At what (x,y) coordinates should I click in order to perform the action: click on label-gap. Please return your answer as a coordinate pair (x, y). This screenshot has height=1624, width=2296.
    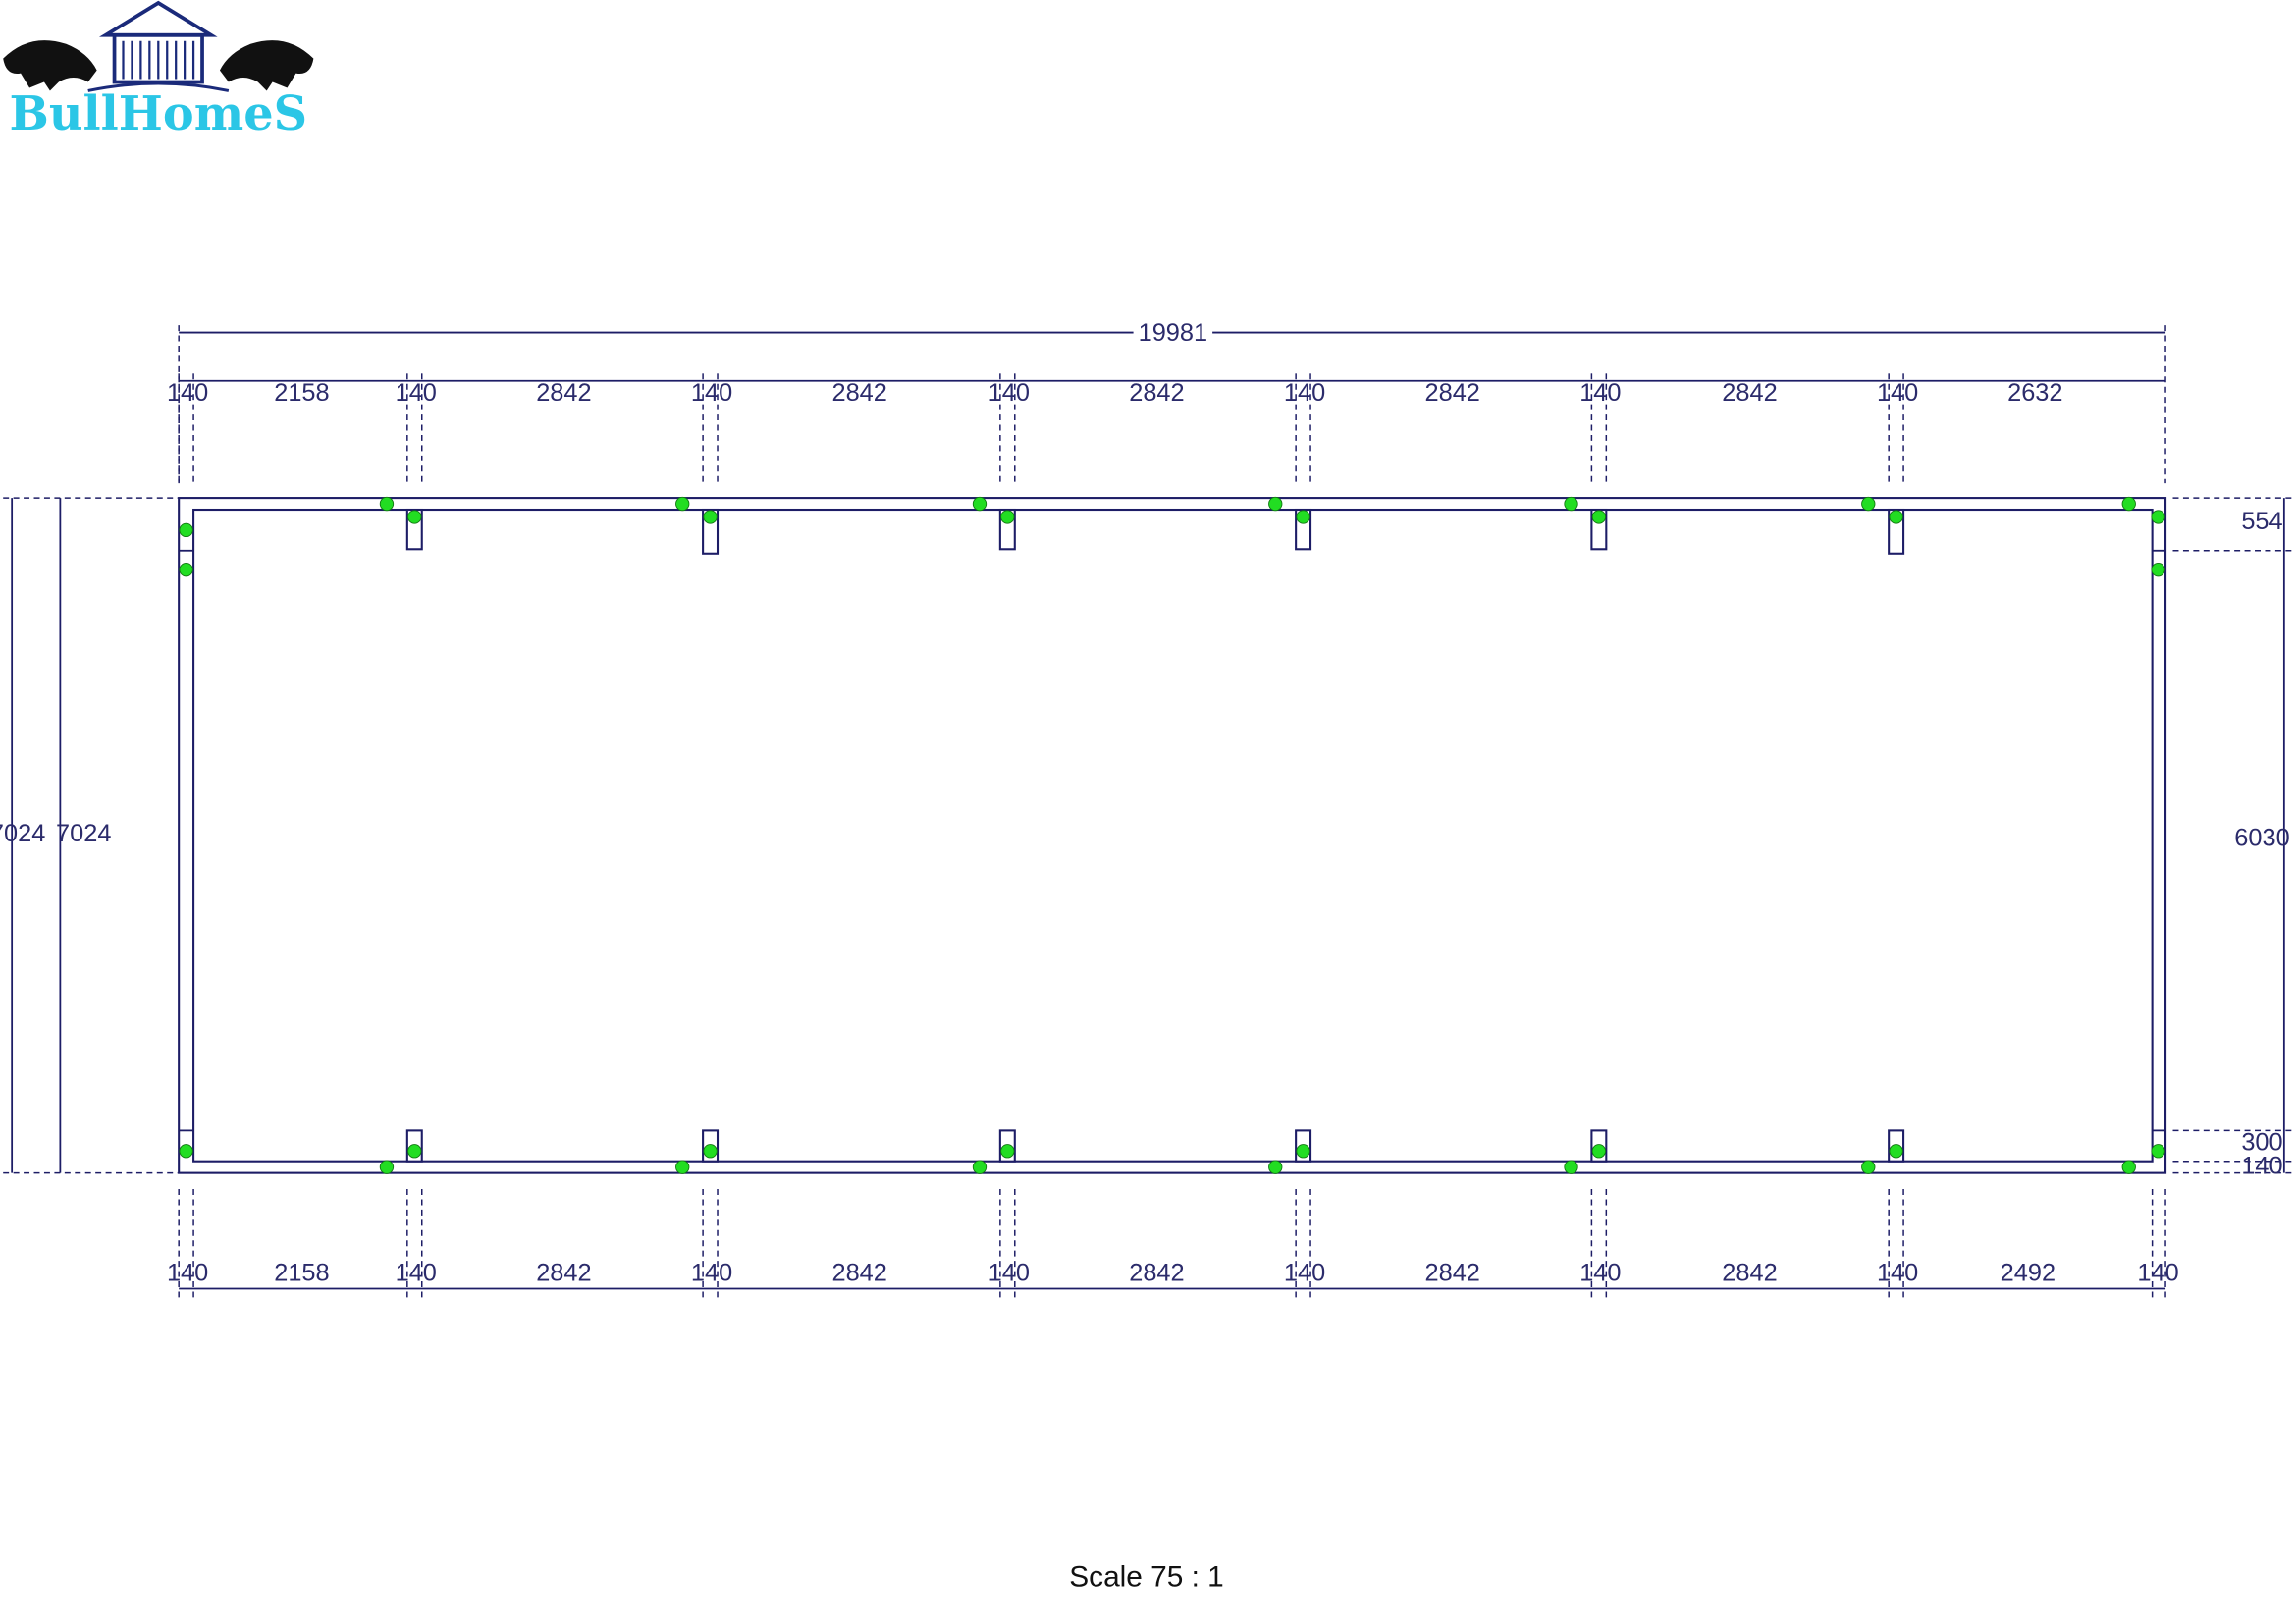
    Looking at the image, I should click on (1173, 332).